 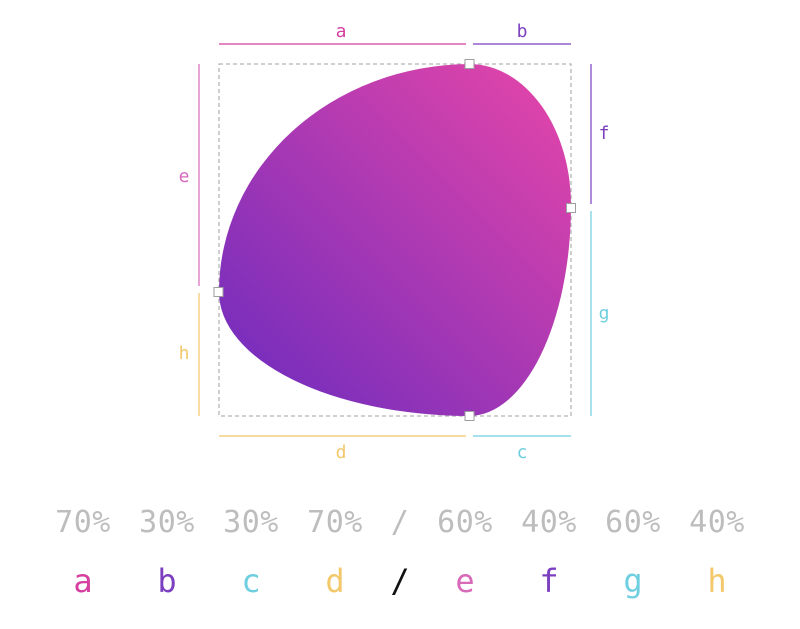 I want to click on legend-letter-g: g, so click(x=633, y=581).